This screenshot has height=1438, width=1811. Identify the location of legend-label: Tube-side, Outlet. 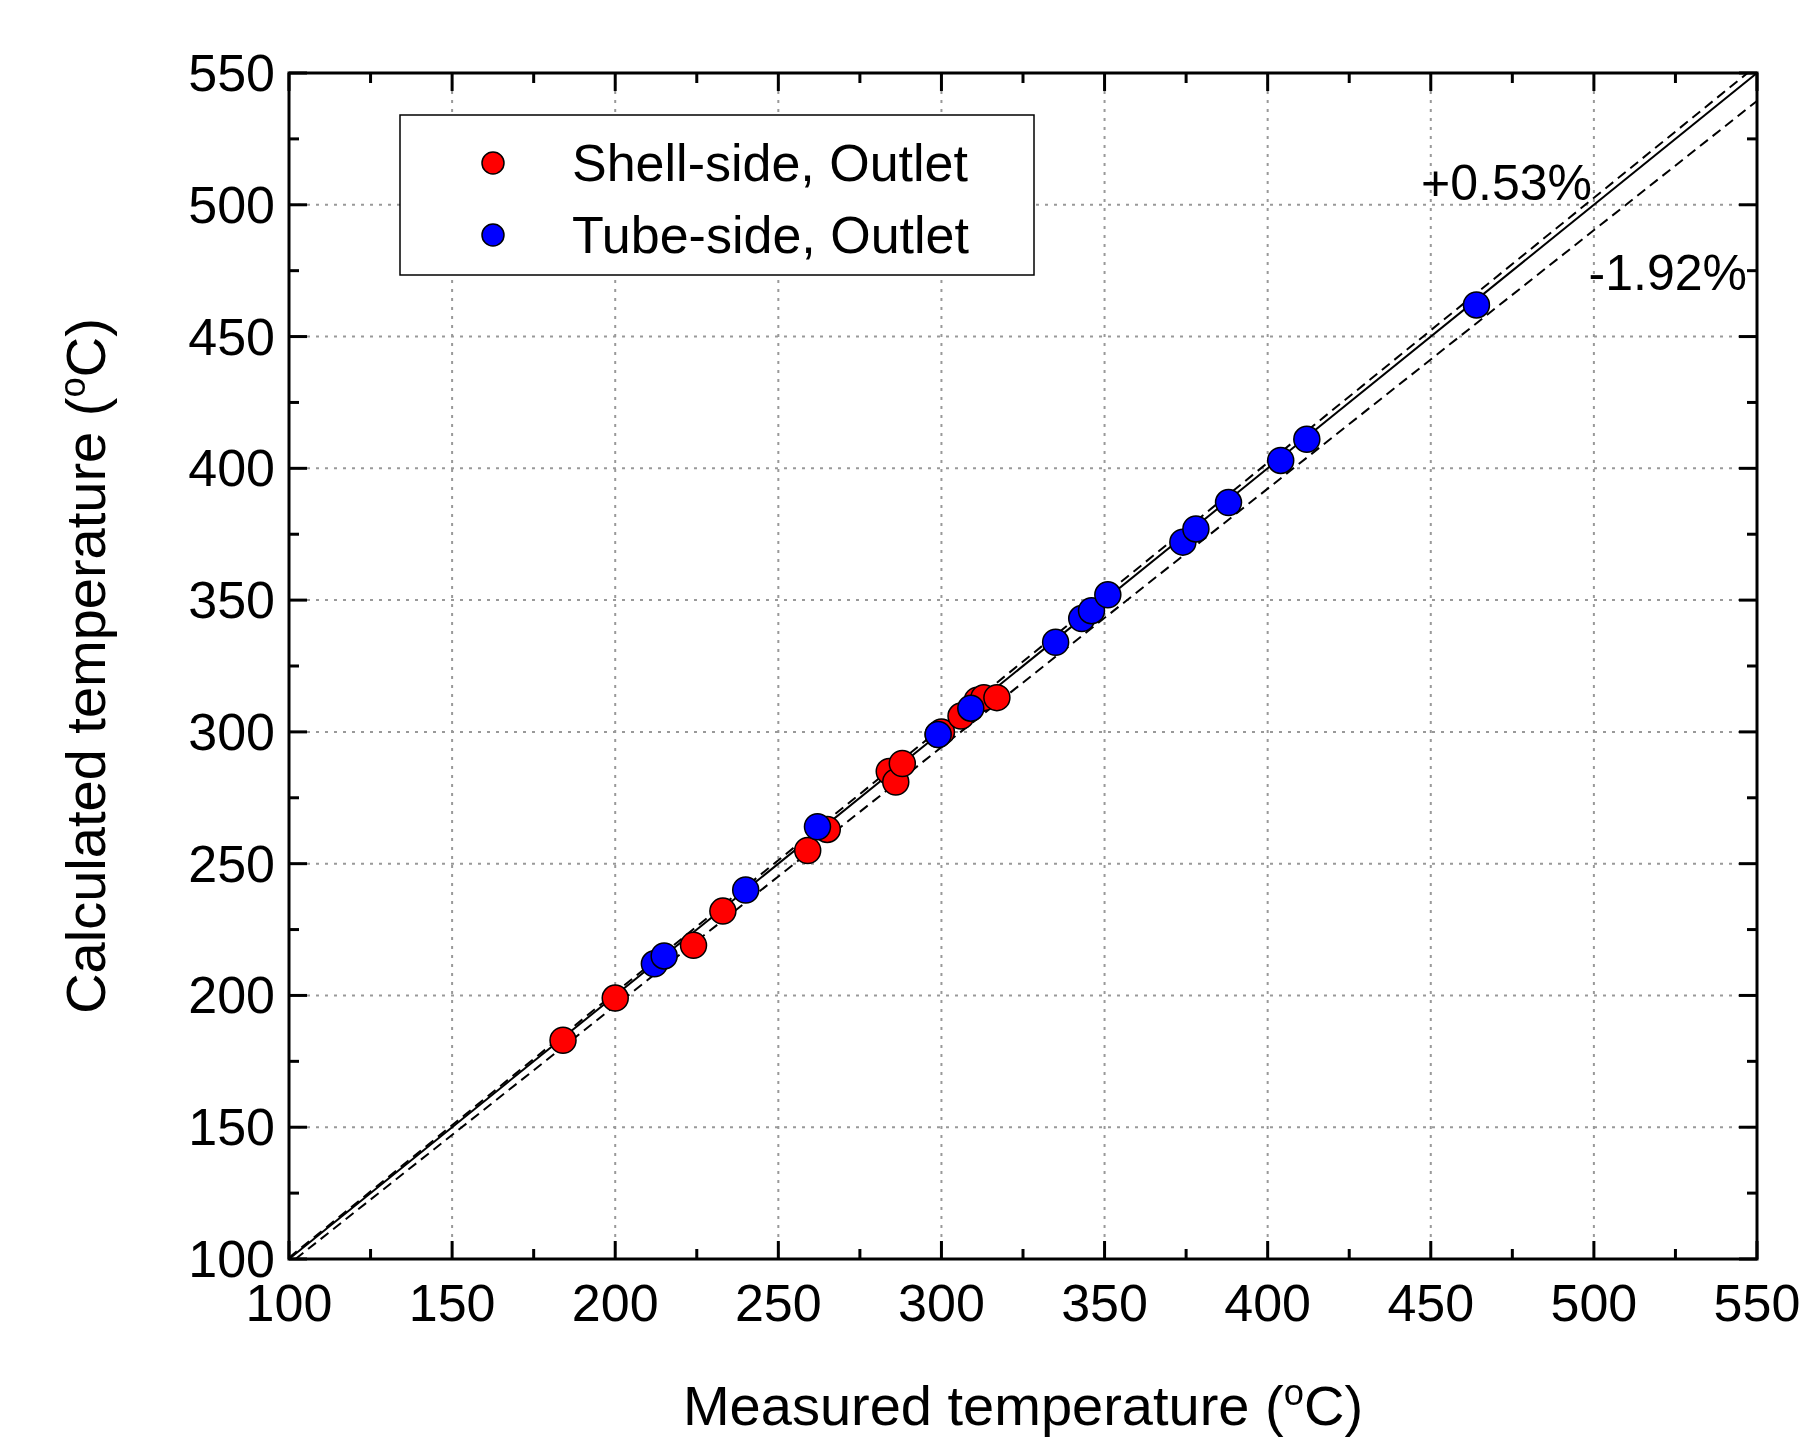
(771, 235).